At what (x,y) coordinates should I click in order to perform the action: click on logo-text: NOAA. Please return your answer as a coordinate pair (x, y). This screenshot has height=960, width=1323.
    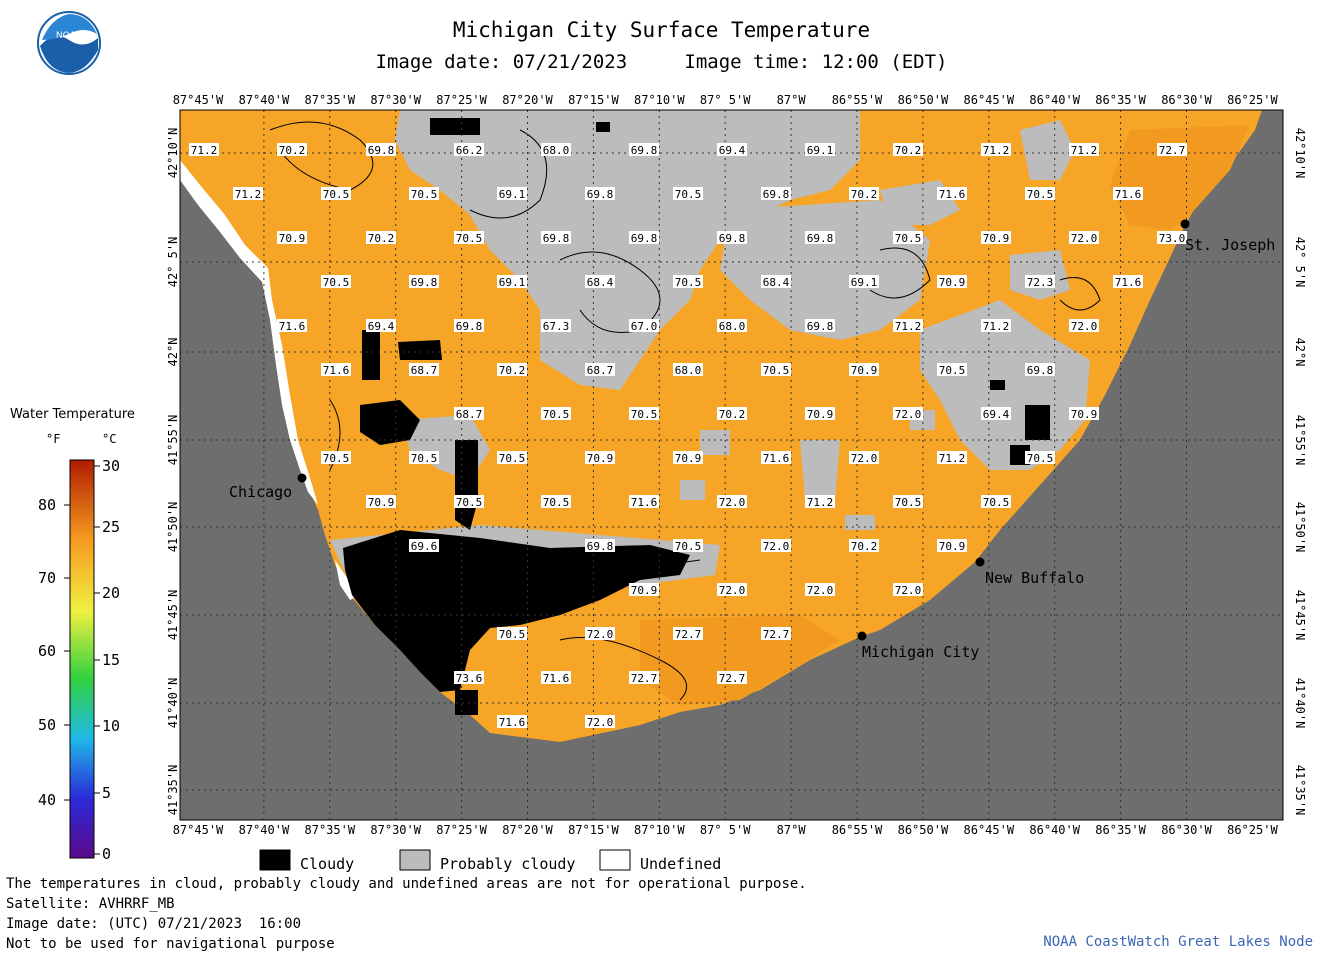
    Looking at the image, I should click on (69, 36).